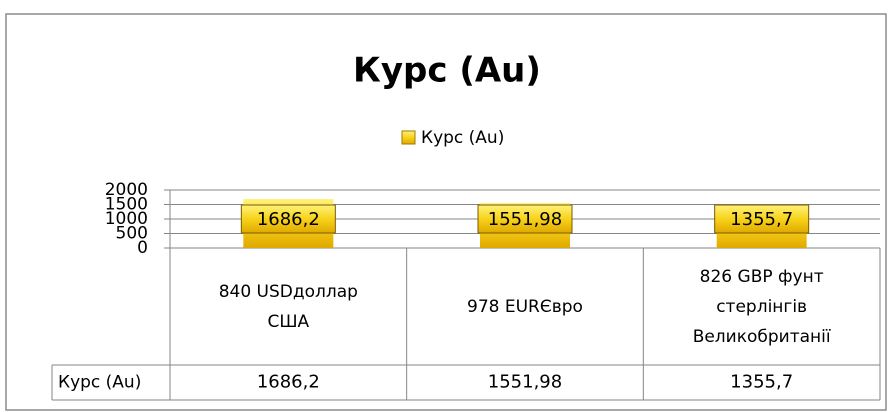  I want to click on data-label: 1551,98, so click(525, 219).